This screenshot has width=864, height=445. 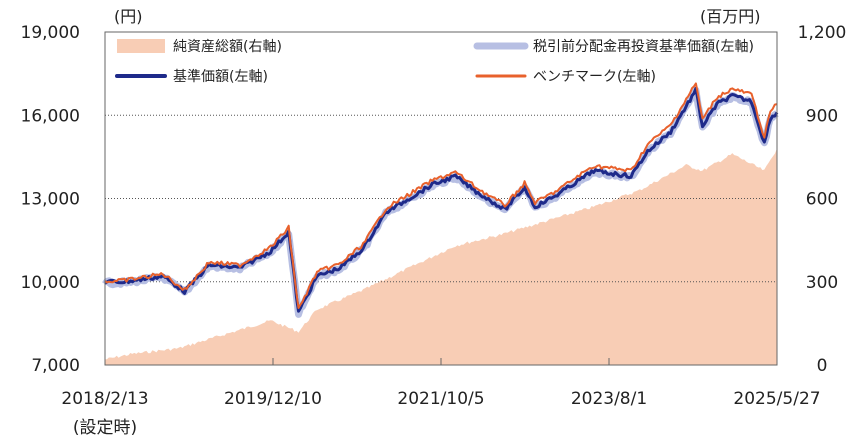 I want to click on right-axis-ticks: 0 300 600 900 1,200, so click(x=822, y=199).